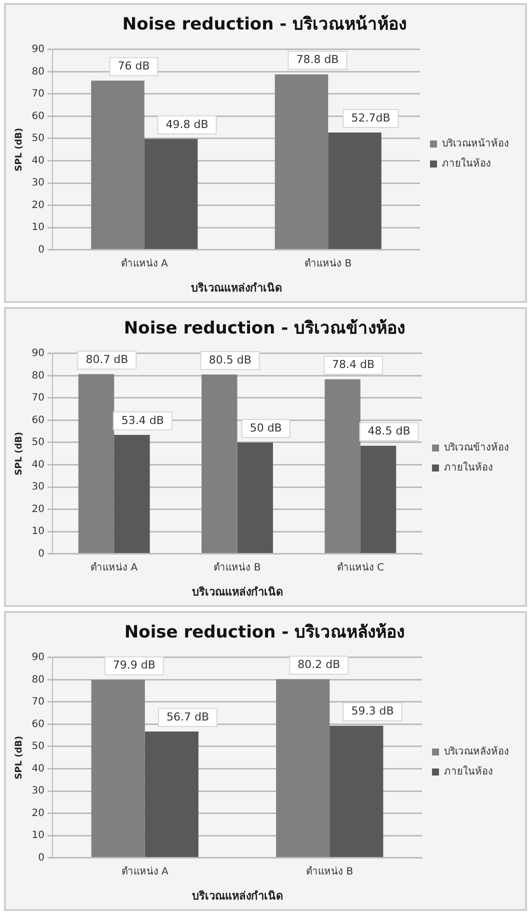  I want to click on legend-label: บริเวณข้างห้อง, so click(476, 448).